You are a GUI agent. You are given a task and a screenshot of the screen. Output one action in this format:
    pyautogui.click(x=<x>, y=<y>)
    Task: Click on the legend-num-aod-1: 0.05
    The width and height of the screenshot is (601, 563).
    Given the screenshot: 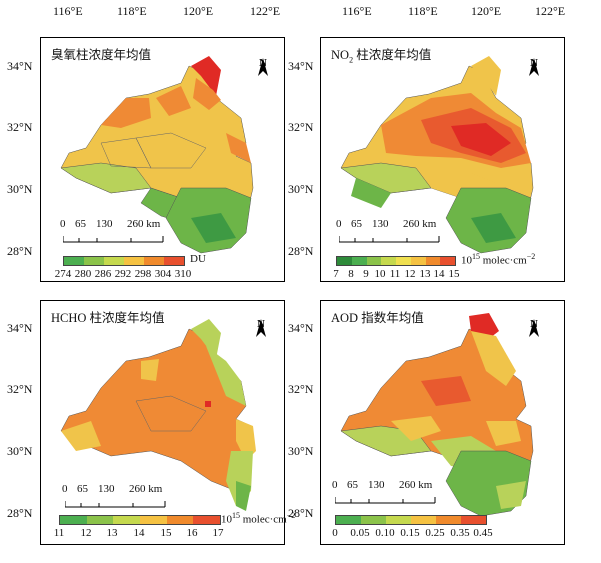 What is the action you would take?
    pyautogui.click(x=360, y=533)
    